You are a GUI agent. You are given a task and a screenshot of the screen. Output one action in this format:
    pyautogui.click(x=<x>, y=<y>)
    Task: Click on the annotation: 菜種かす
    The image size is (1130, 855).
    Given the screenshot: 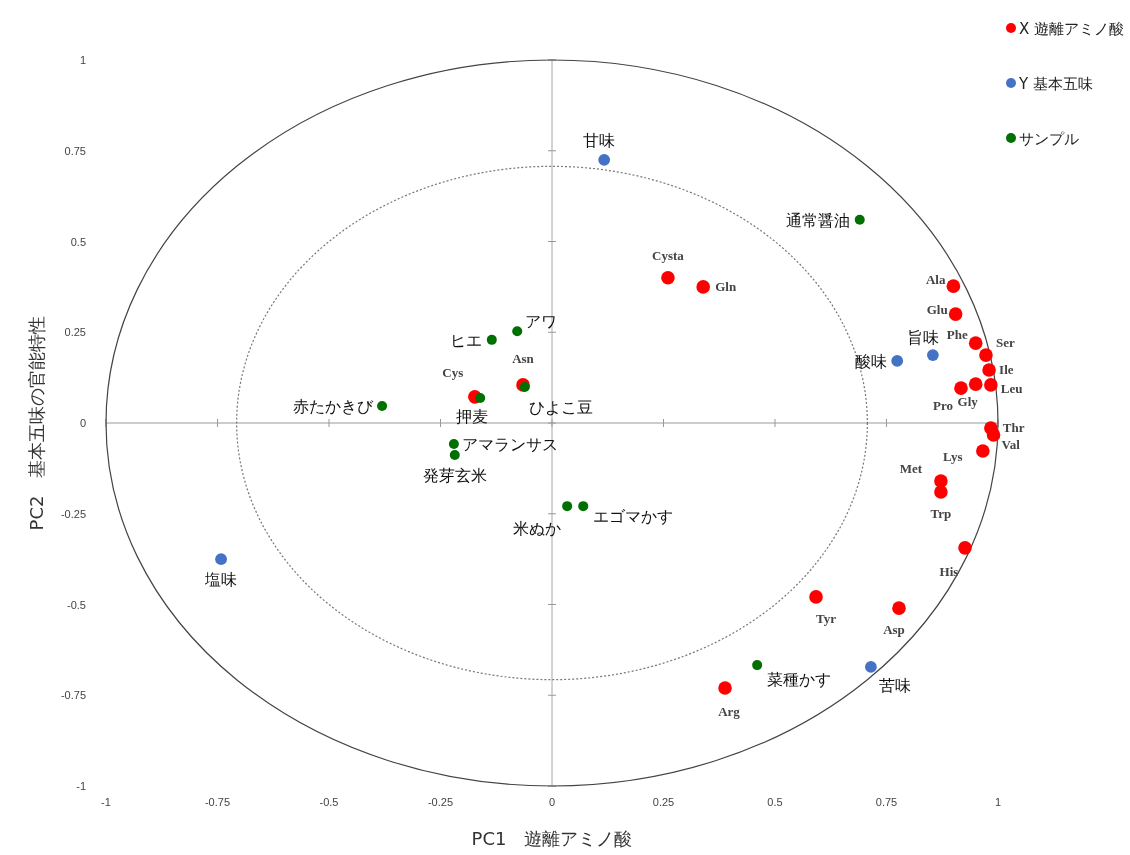 What is the action you would take?
    pyautogui.click(x=799, y=680)
    